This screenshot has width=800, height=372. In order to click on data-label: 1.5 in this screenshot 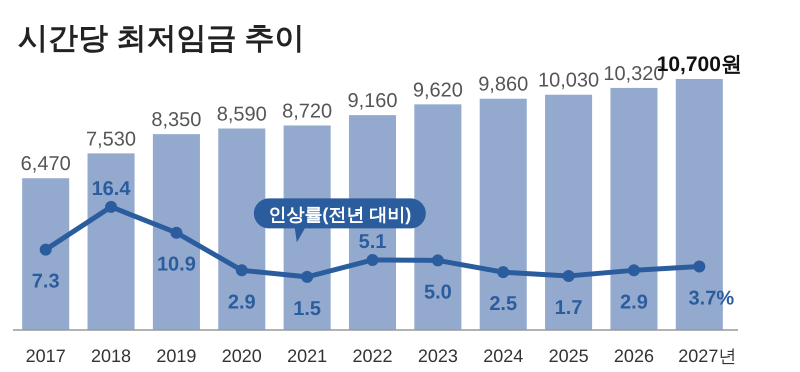, I will do `click(307, 309)`.